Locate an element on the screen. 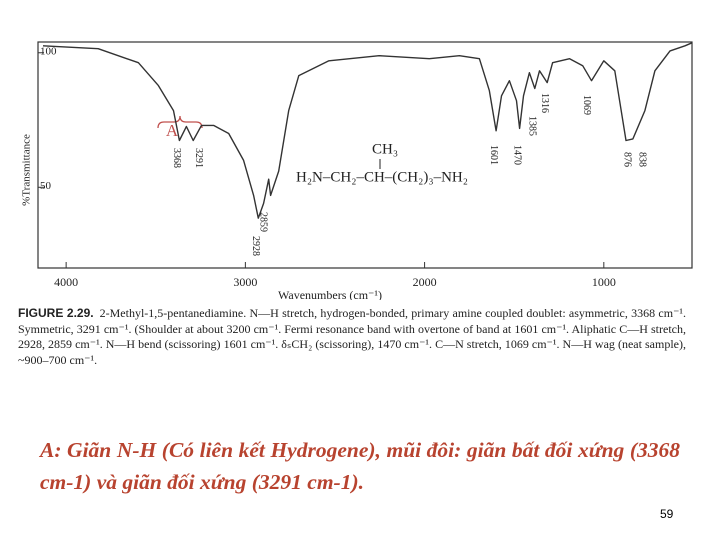 This screenshot has height=540, width=720. caption-label: FIGURE 2.29. is located at coordinates (56, 313).